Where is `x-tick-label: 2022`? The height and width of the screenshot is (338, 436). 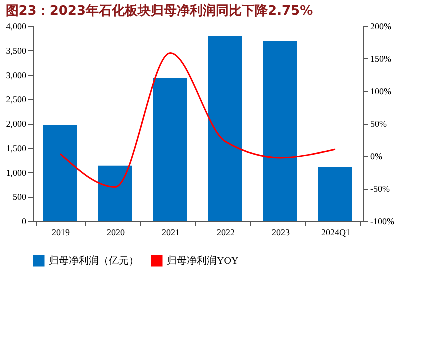 x-tick-label: 2022 is located at coordinates (226, 233).